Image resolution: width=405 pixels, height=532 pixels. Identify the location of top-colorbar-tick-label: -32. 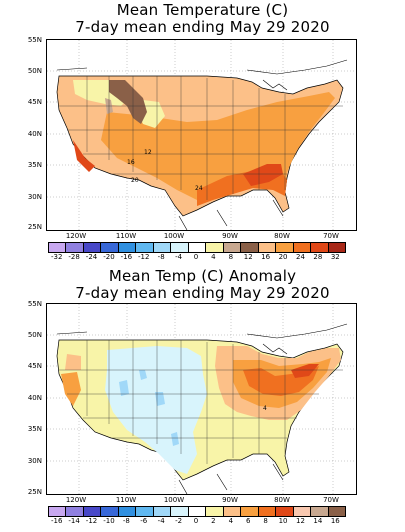
(56, 257).